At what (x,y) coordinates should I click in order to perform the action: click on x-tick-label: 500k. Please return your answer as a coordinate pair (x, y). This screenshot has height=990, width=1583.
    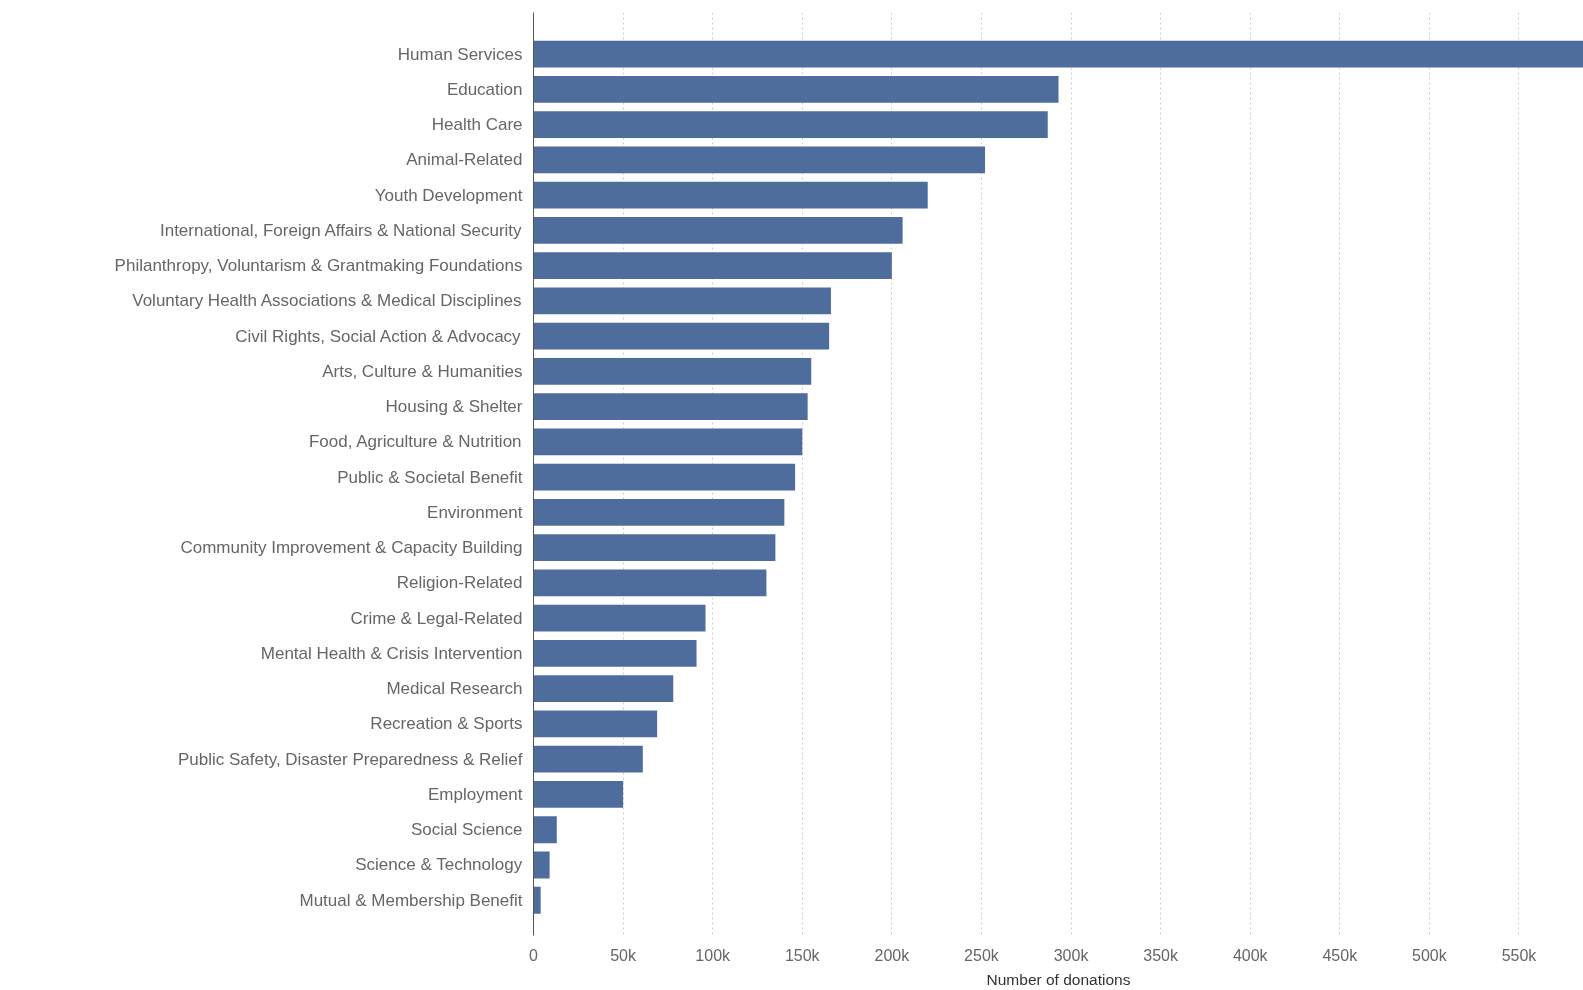
    Looking at the image, I should click on (1430, 955).